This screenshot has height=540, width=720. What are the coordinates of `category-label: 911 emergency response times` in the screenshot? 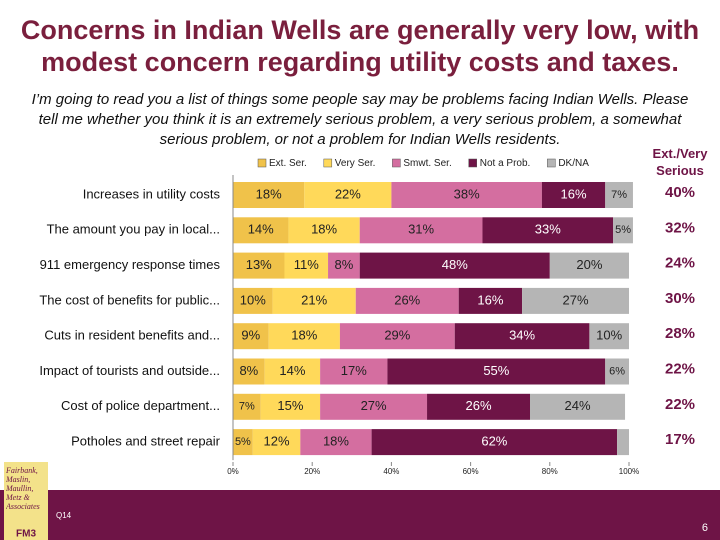 It's located at (130, 264).